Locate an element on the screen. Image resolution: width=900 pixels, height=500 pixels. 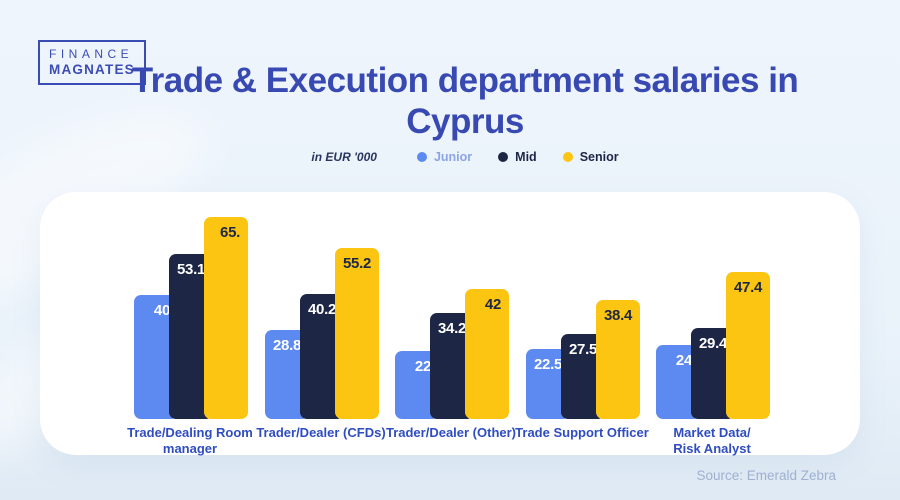
legend-item-mid: Mid is located at coordinates (517, 157).